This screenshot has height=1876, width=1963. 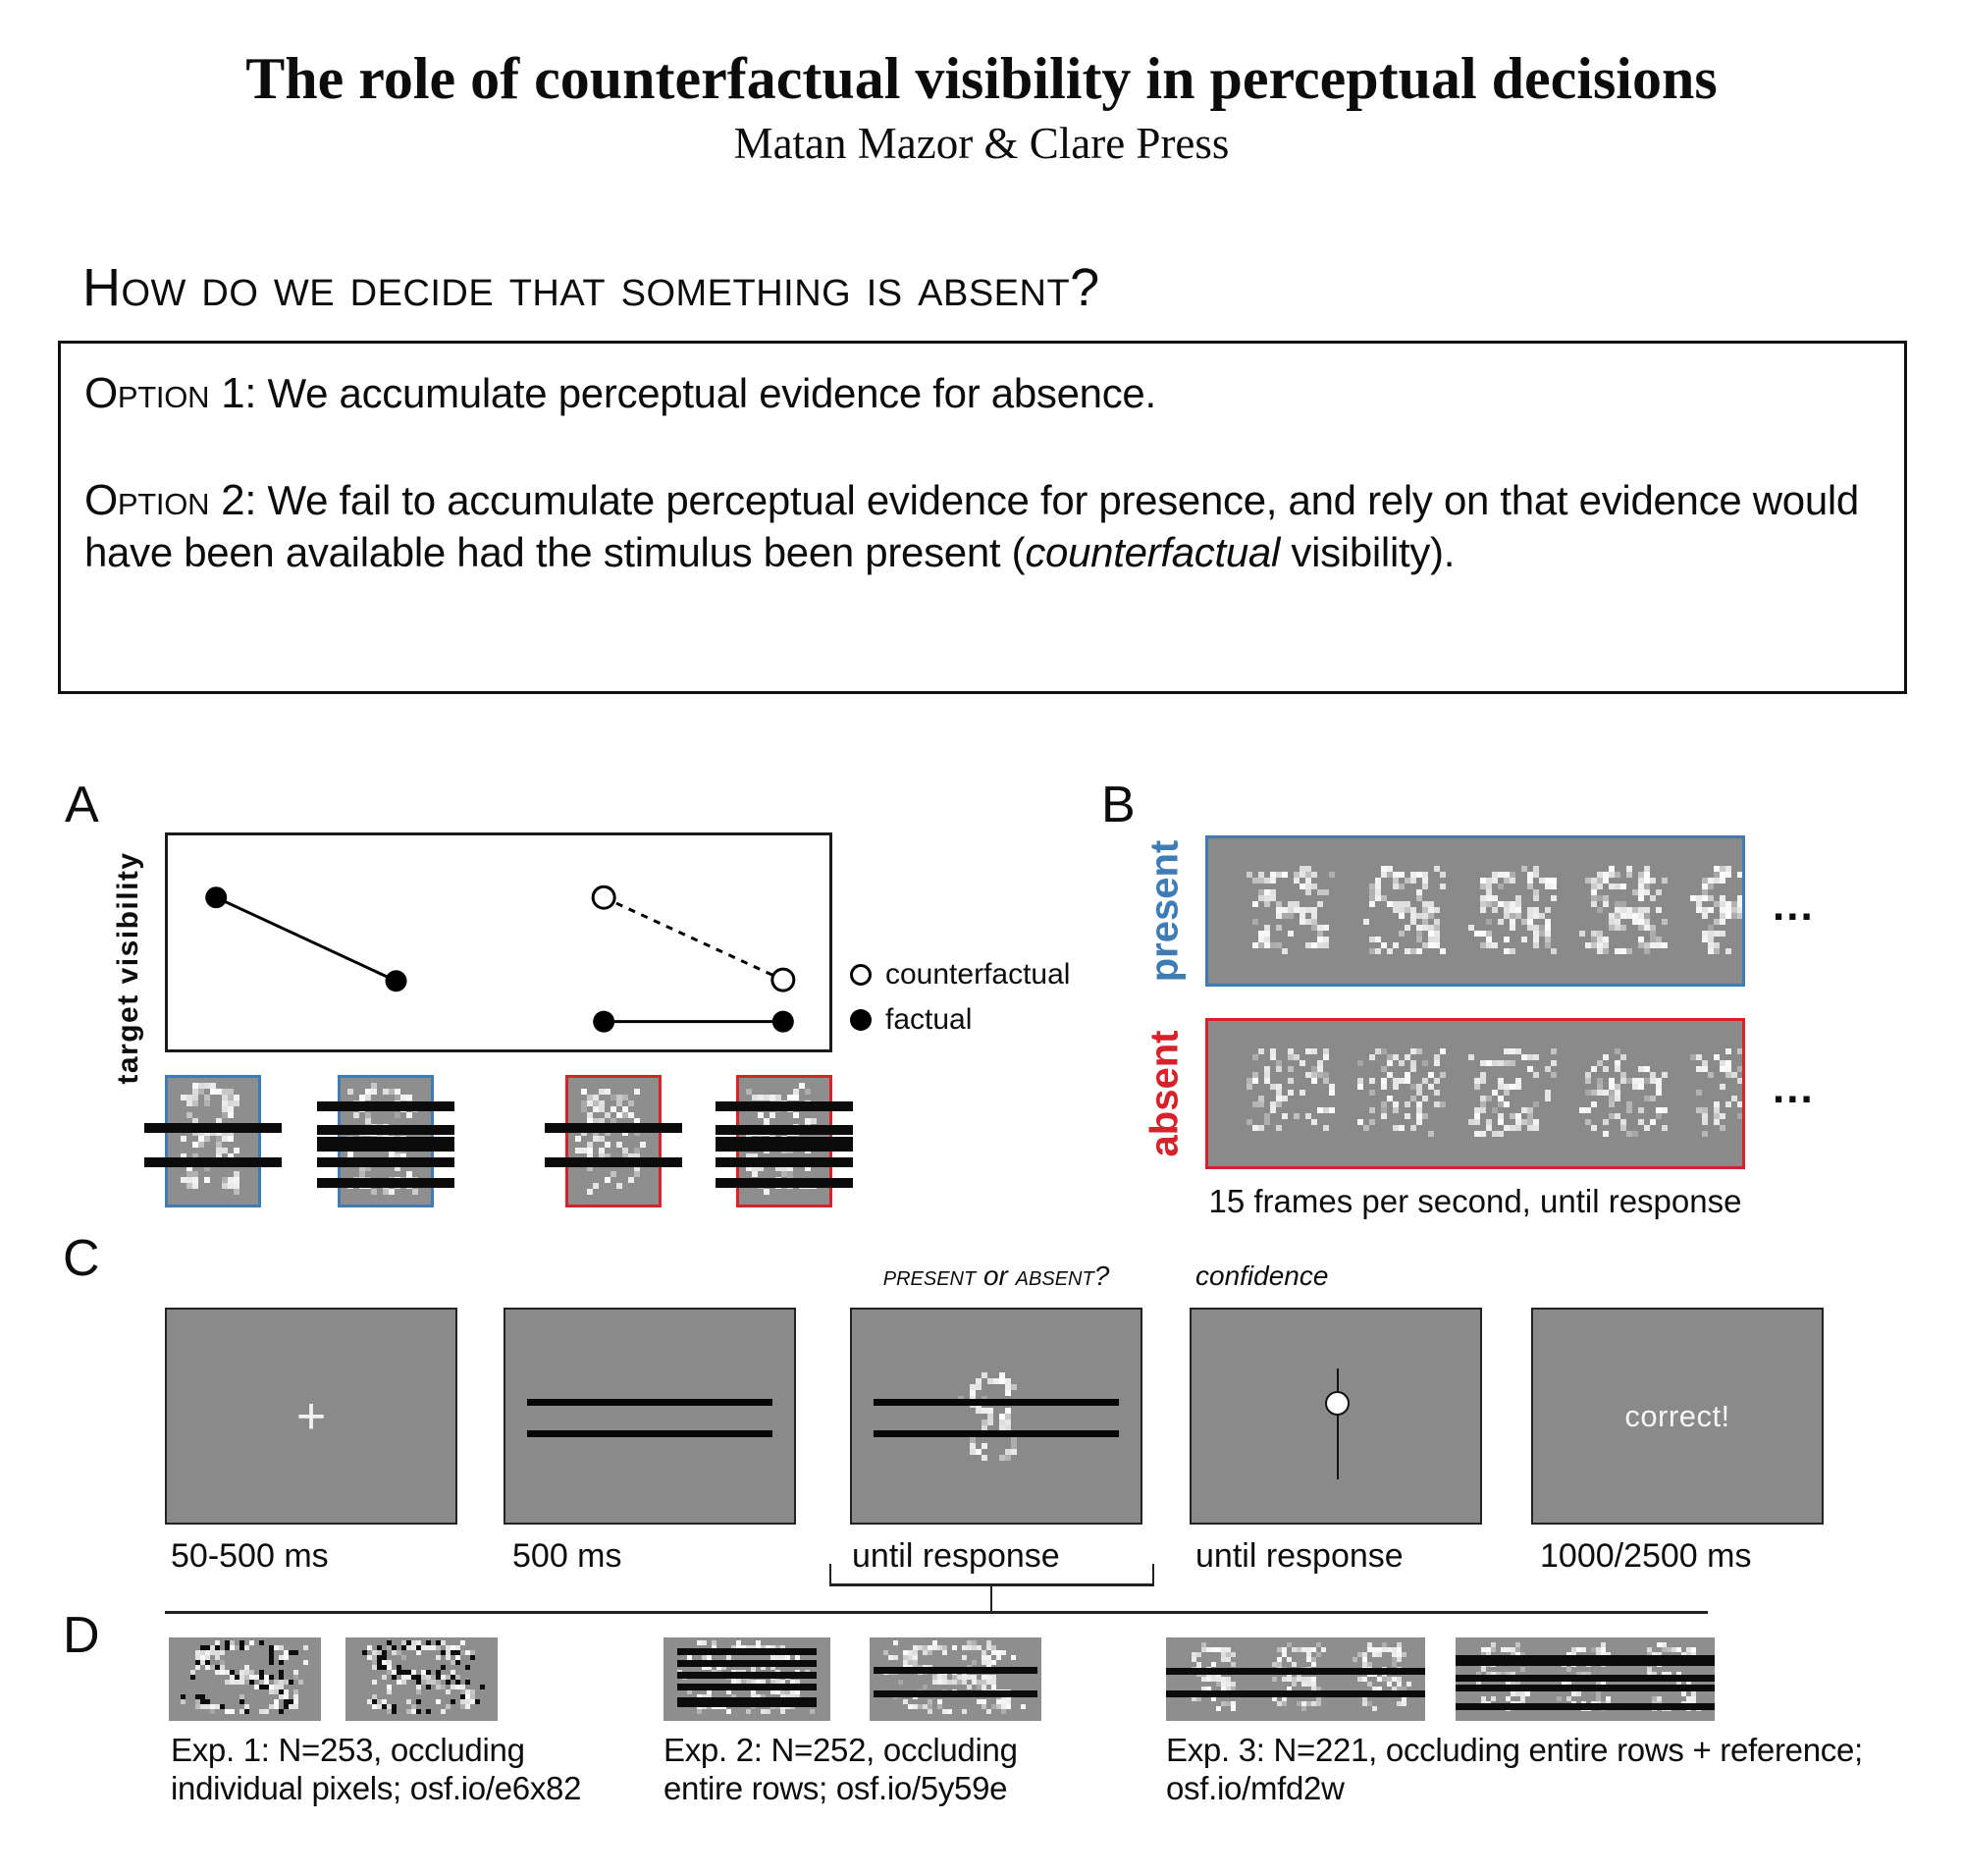 What do you see at coordinates (348, 1750) in the screenshot?
I see `exp1-caption-line1: Exp. 1: N=253, occluding` at bounding box center [348, 1750].